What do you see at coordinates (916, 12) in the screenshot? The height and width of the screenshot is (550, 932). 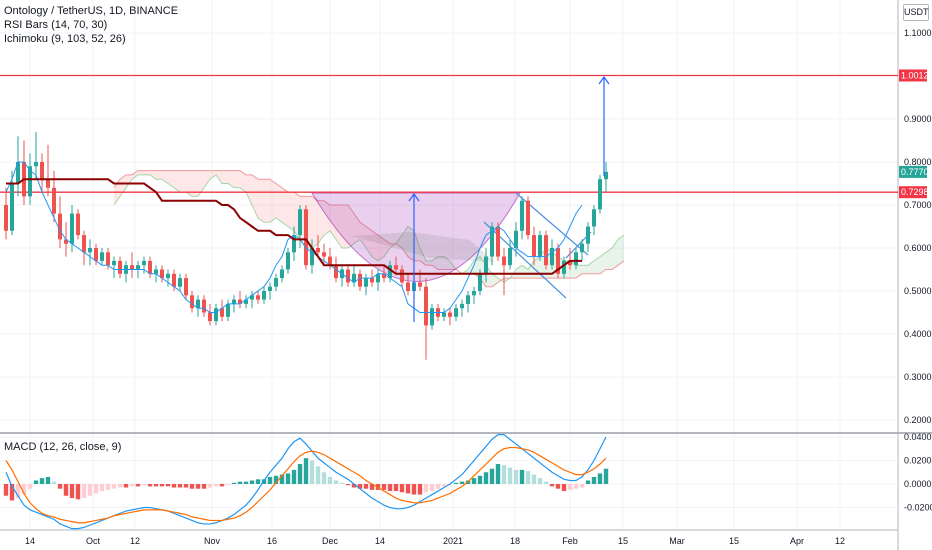 I see `currency-button: USDT` at bounding box center [916, 12].